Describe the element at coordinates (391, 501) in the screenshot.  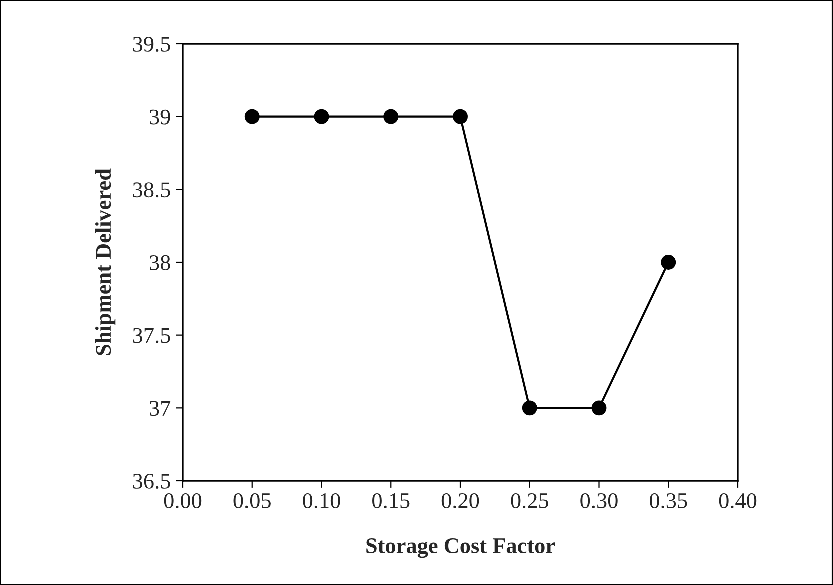
I see `x-tick-label: 0.15` at that location.